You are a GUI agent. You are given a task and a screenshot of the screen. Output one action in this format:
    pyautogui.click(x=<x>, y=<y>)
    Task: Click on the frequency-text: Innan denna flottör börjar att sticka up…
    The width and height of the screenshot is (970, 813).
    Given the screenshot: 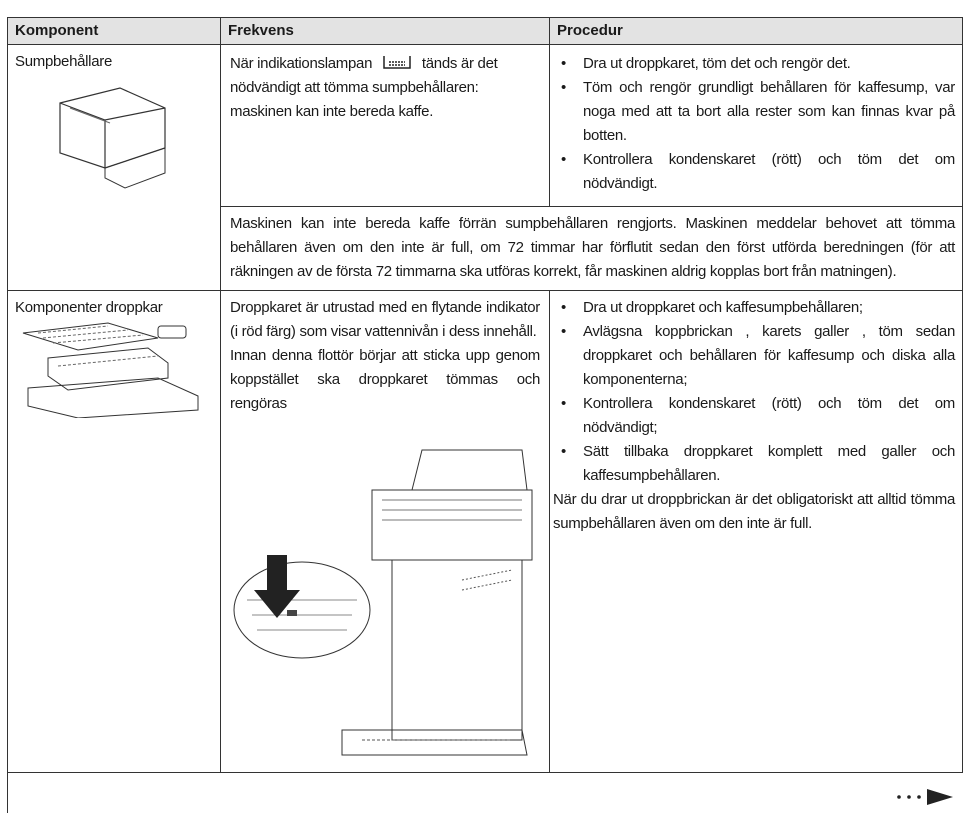 What is the action you would take?
    pyautogui.click(x=385, y=379)
    